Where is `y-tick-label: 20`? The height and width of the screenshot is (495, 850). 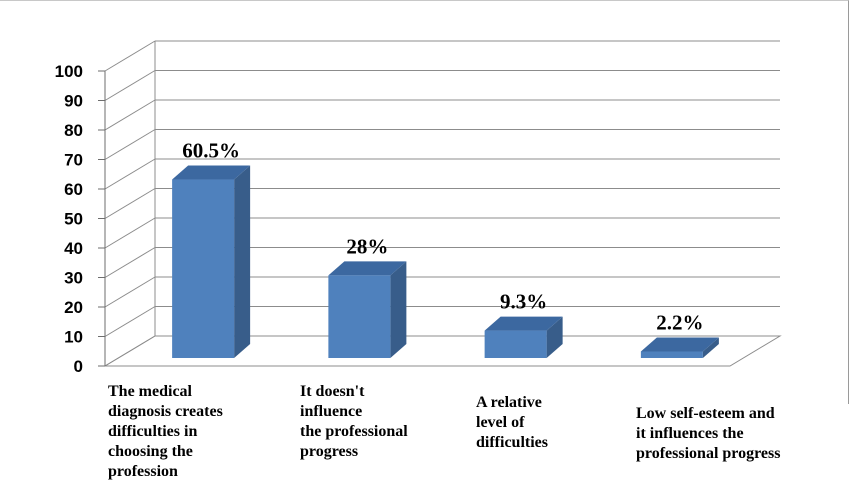
y-tick-label: 20 is located at coordinates (73, 307).